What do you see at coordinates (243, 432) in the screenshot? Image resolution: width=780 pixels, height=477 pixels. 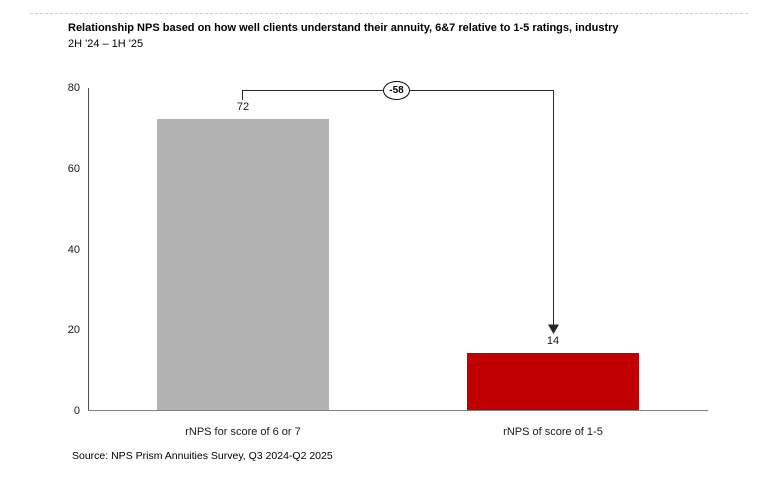 I see `x-axis-category-label: rNPS for score of 6 or 7` at bounding box center [243, 432].